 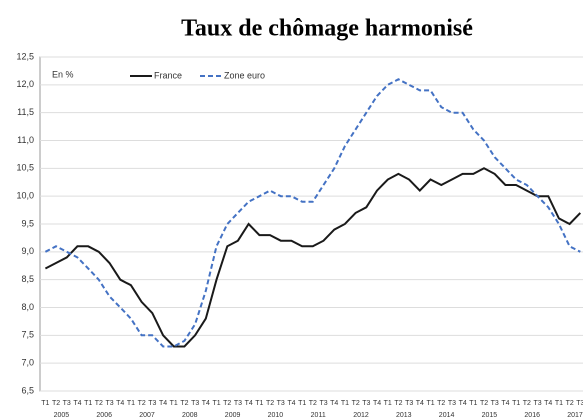 What do you see at coordinates (27, 335) in the screenshot?
I see `y-tick-label: 7,5` at bounding box center [27, 335].